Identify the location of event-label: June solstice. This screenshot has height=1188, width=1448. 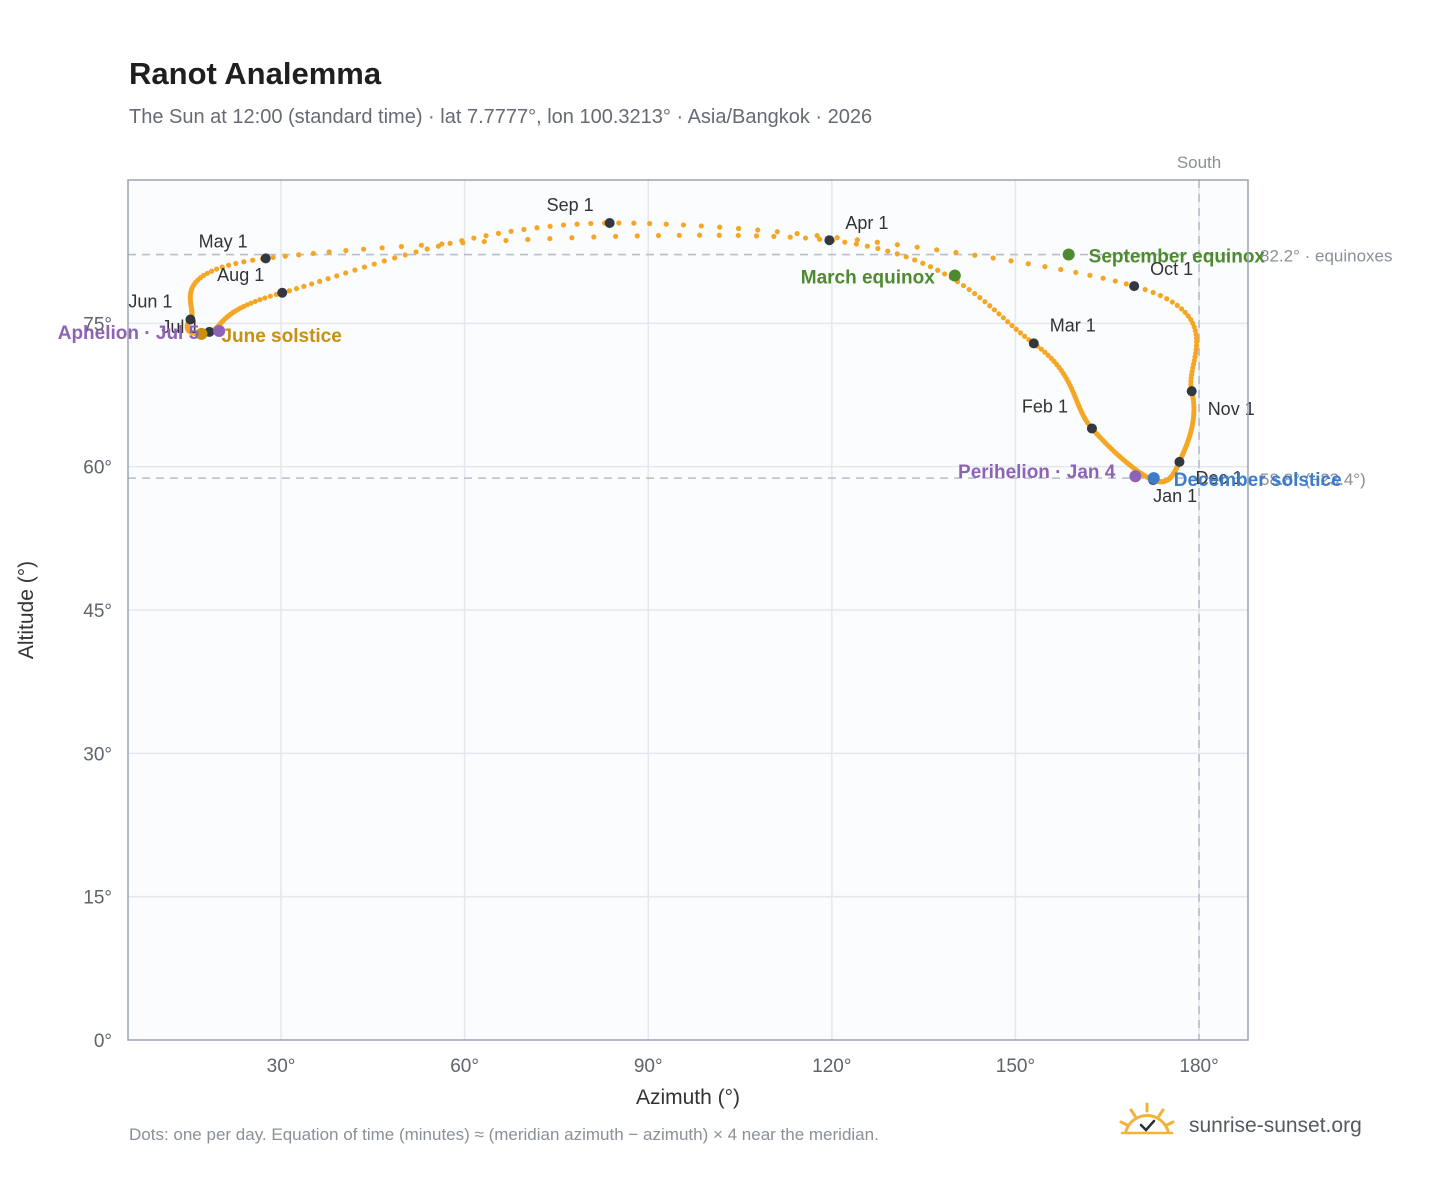
(281, 336).